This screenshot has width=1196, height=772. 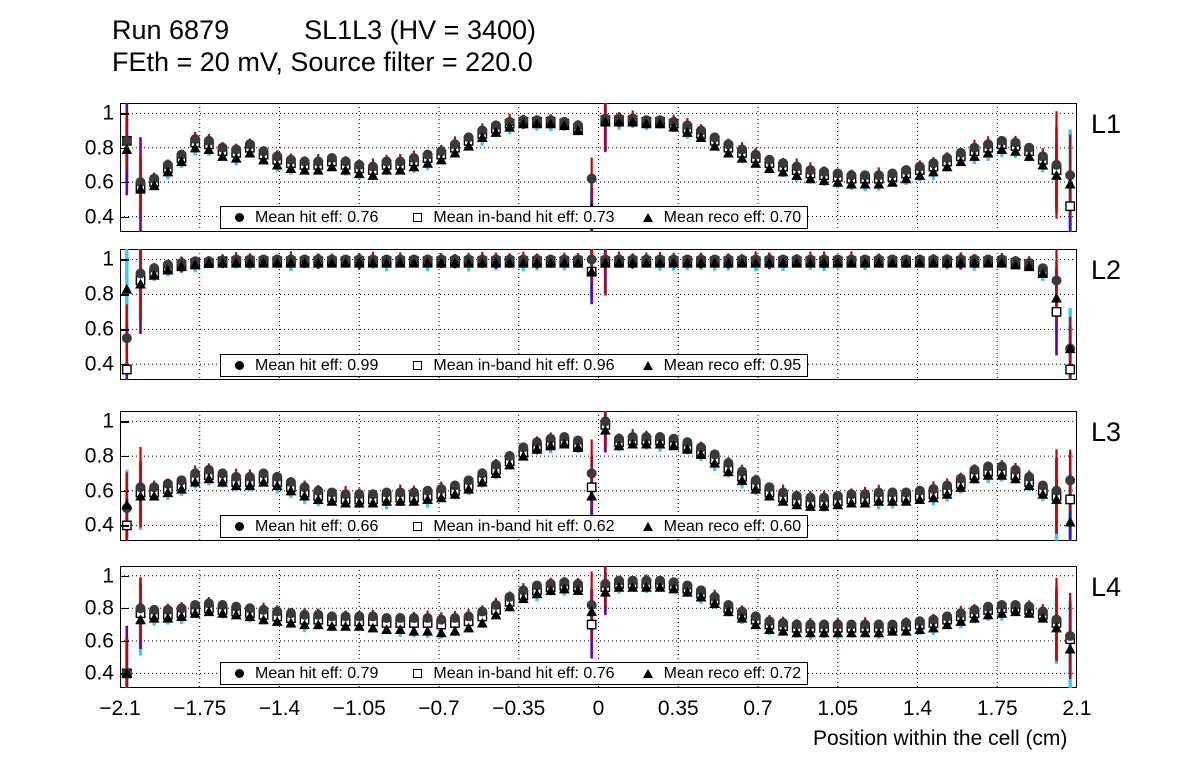 What do you see at coordinates (758, 708) in the screenshot?
I see `x-axis-label: 0.7` at bounding box center [758, 708].